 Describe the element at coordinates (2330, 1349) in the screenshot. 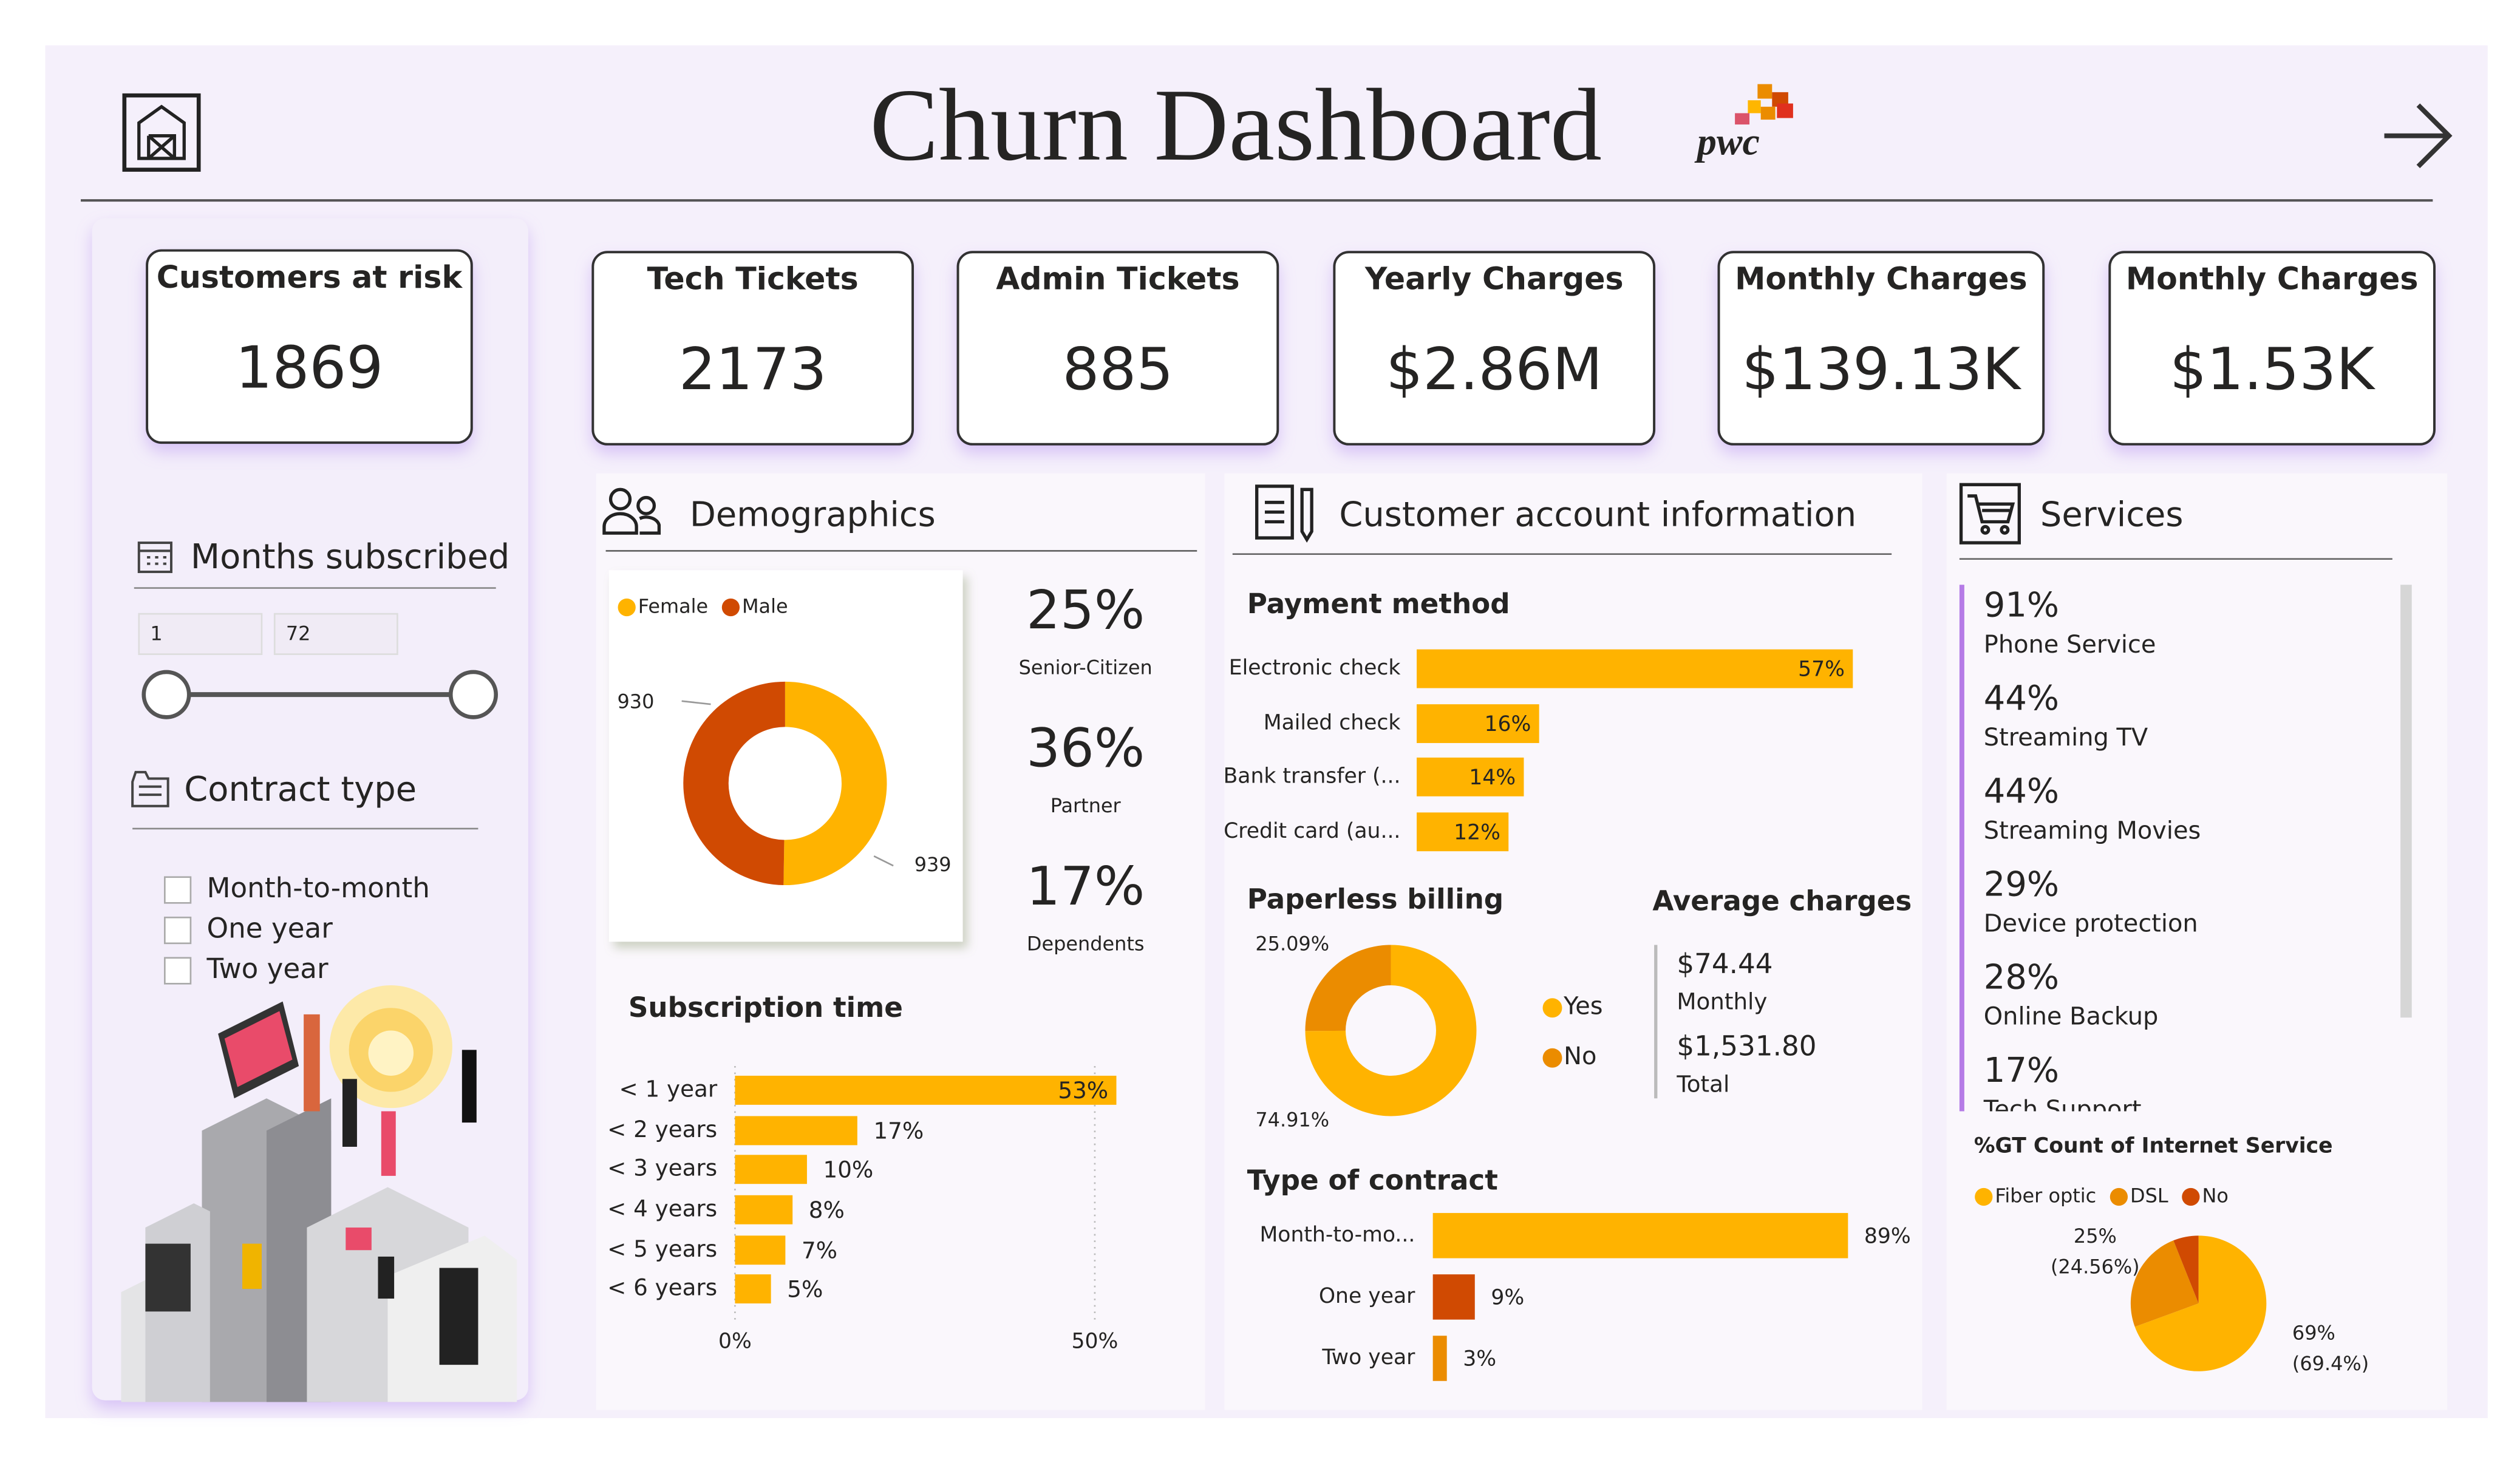

I see `data-label: 69% (69.4%)` at that location.